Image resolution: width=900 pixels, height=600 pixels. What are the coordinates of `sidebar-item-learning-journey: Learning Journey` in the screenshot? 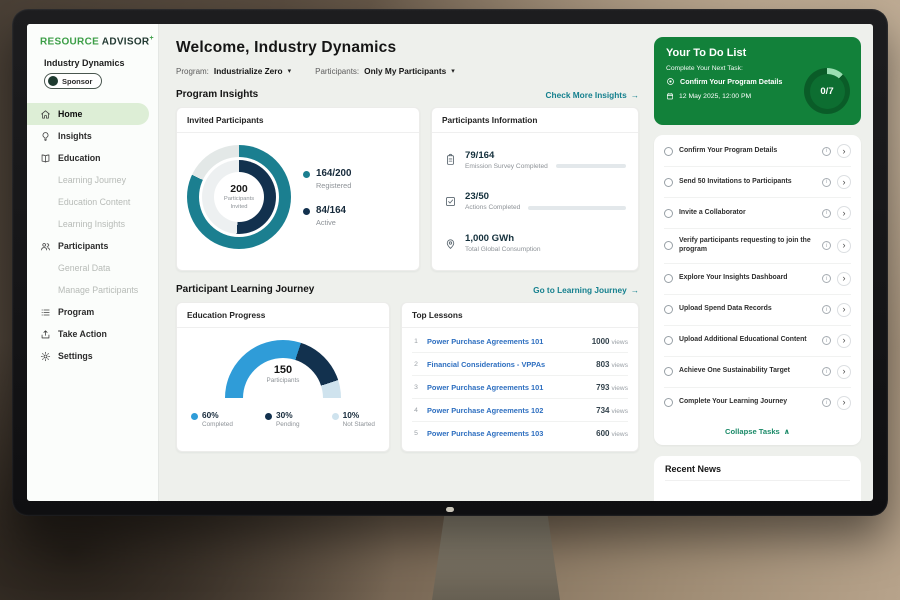 It's located at (92, 180).